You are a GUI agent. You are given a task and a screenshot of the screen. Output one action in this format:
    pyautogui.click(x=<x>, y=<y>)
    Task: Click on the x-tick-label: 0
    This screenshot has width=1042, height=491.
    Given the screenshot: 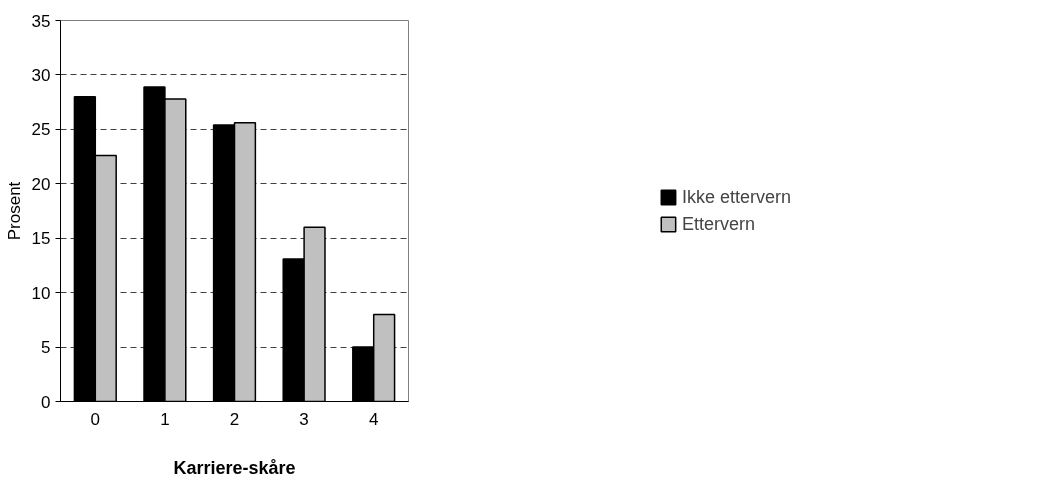 What is the action you would take?
    pyautogui.click(x=95, y=419)
    